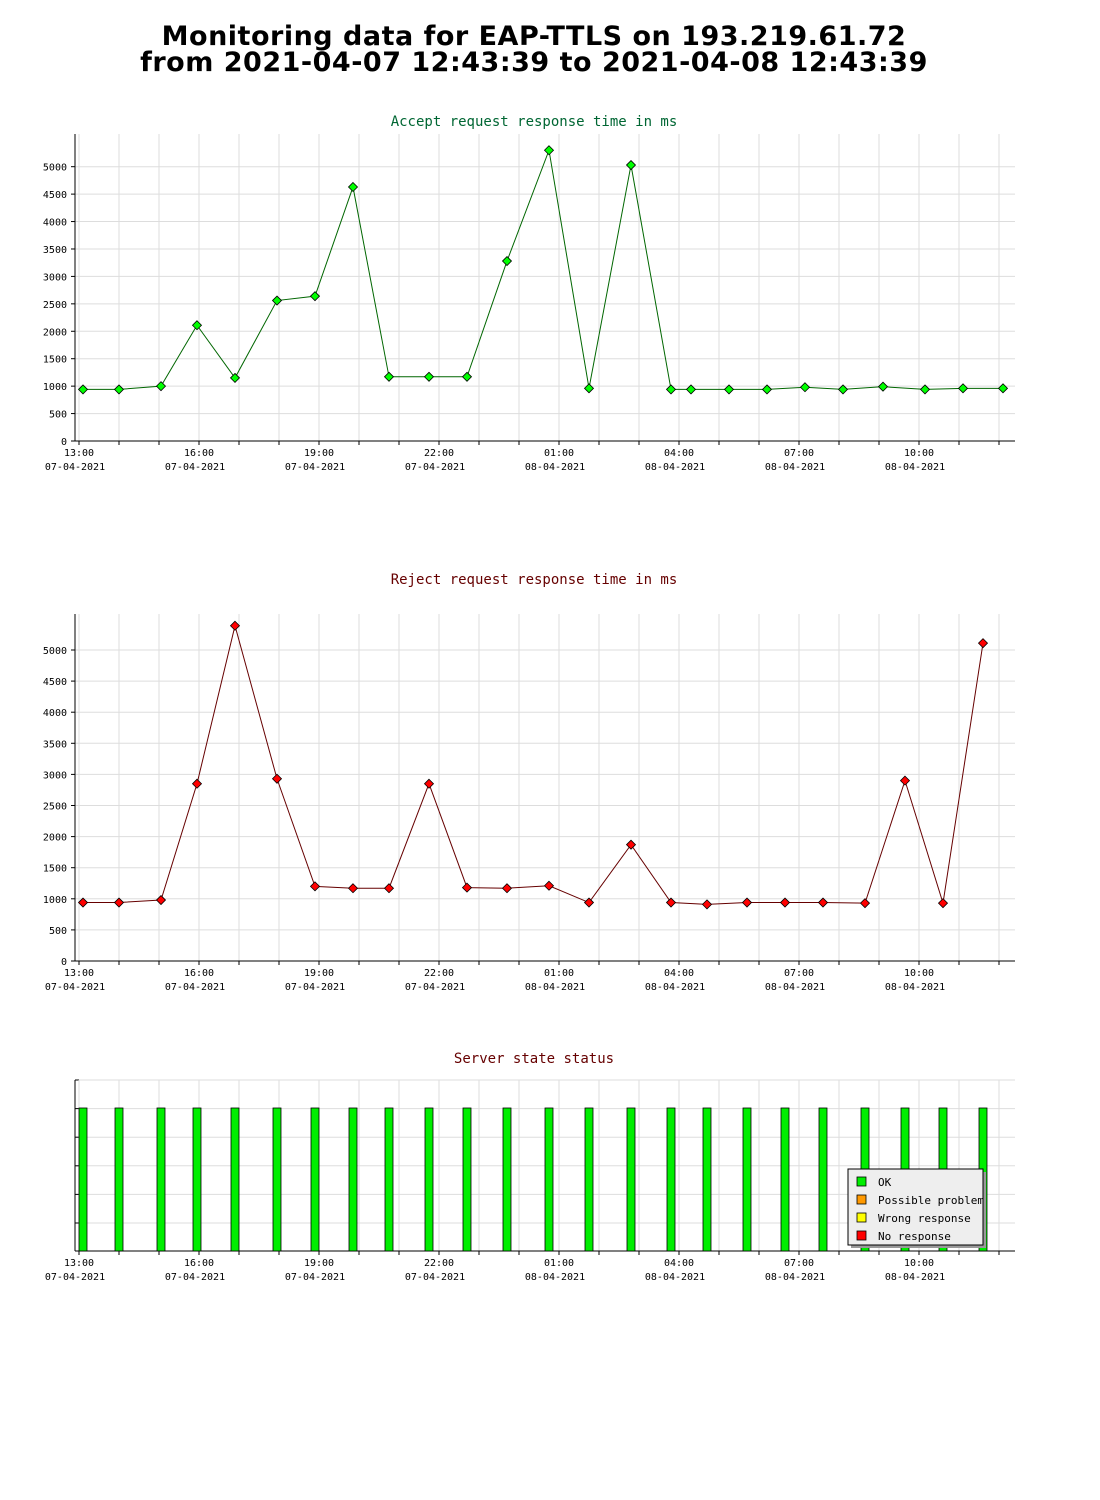  I want to click on legend-possible-problem-swatch, so click(861, 1199).